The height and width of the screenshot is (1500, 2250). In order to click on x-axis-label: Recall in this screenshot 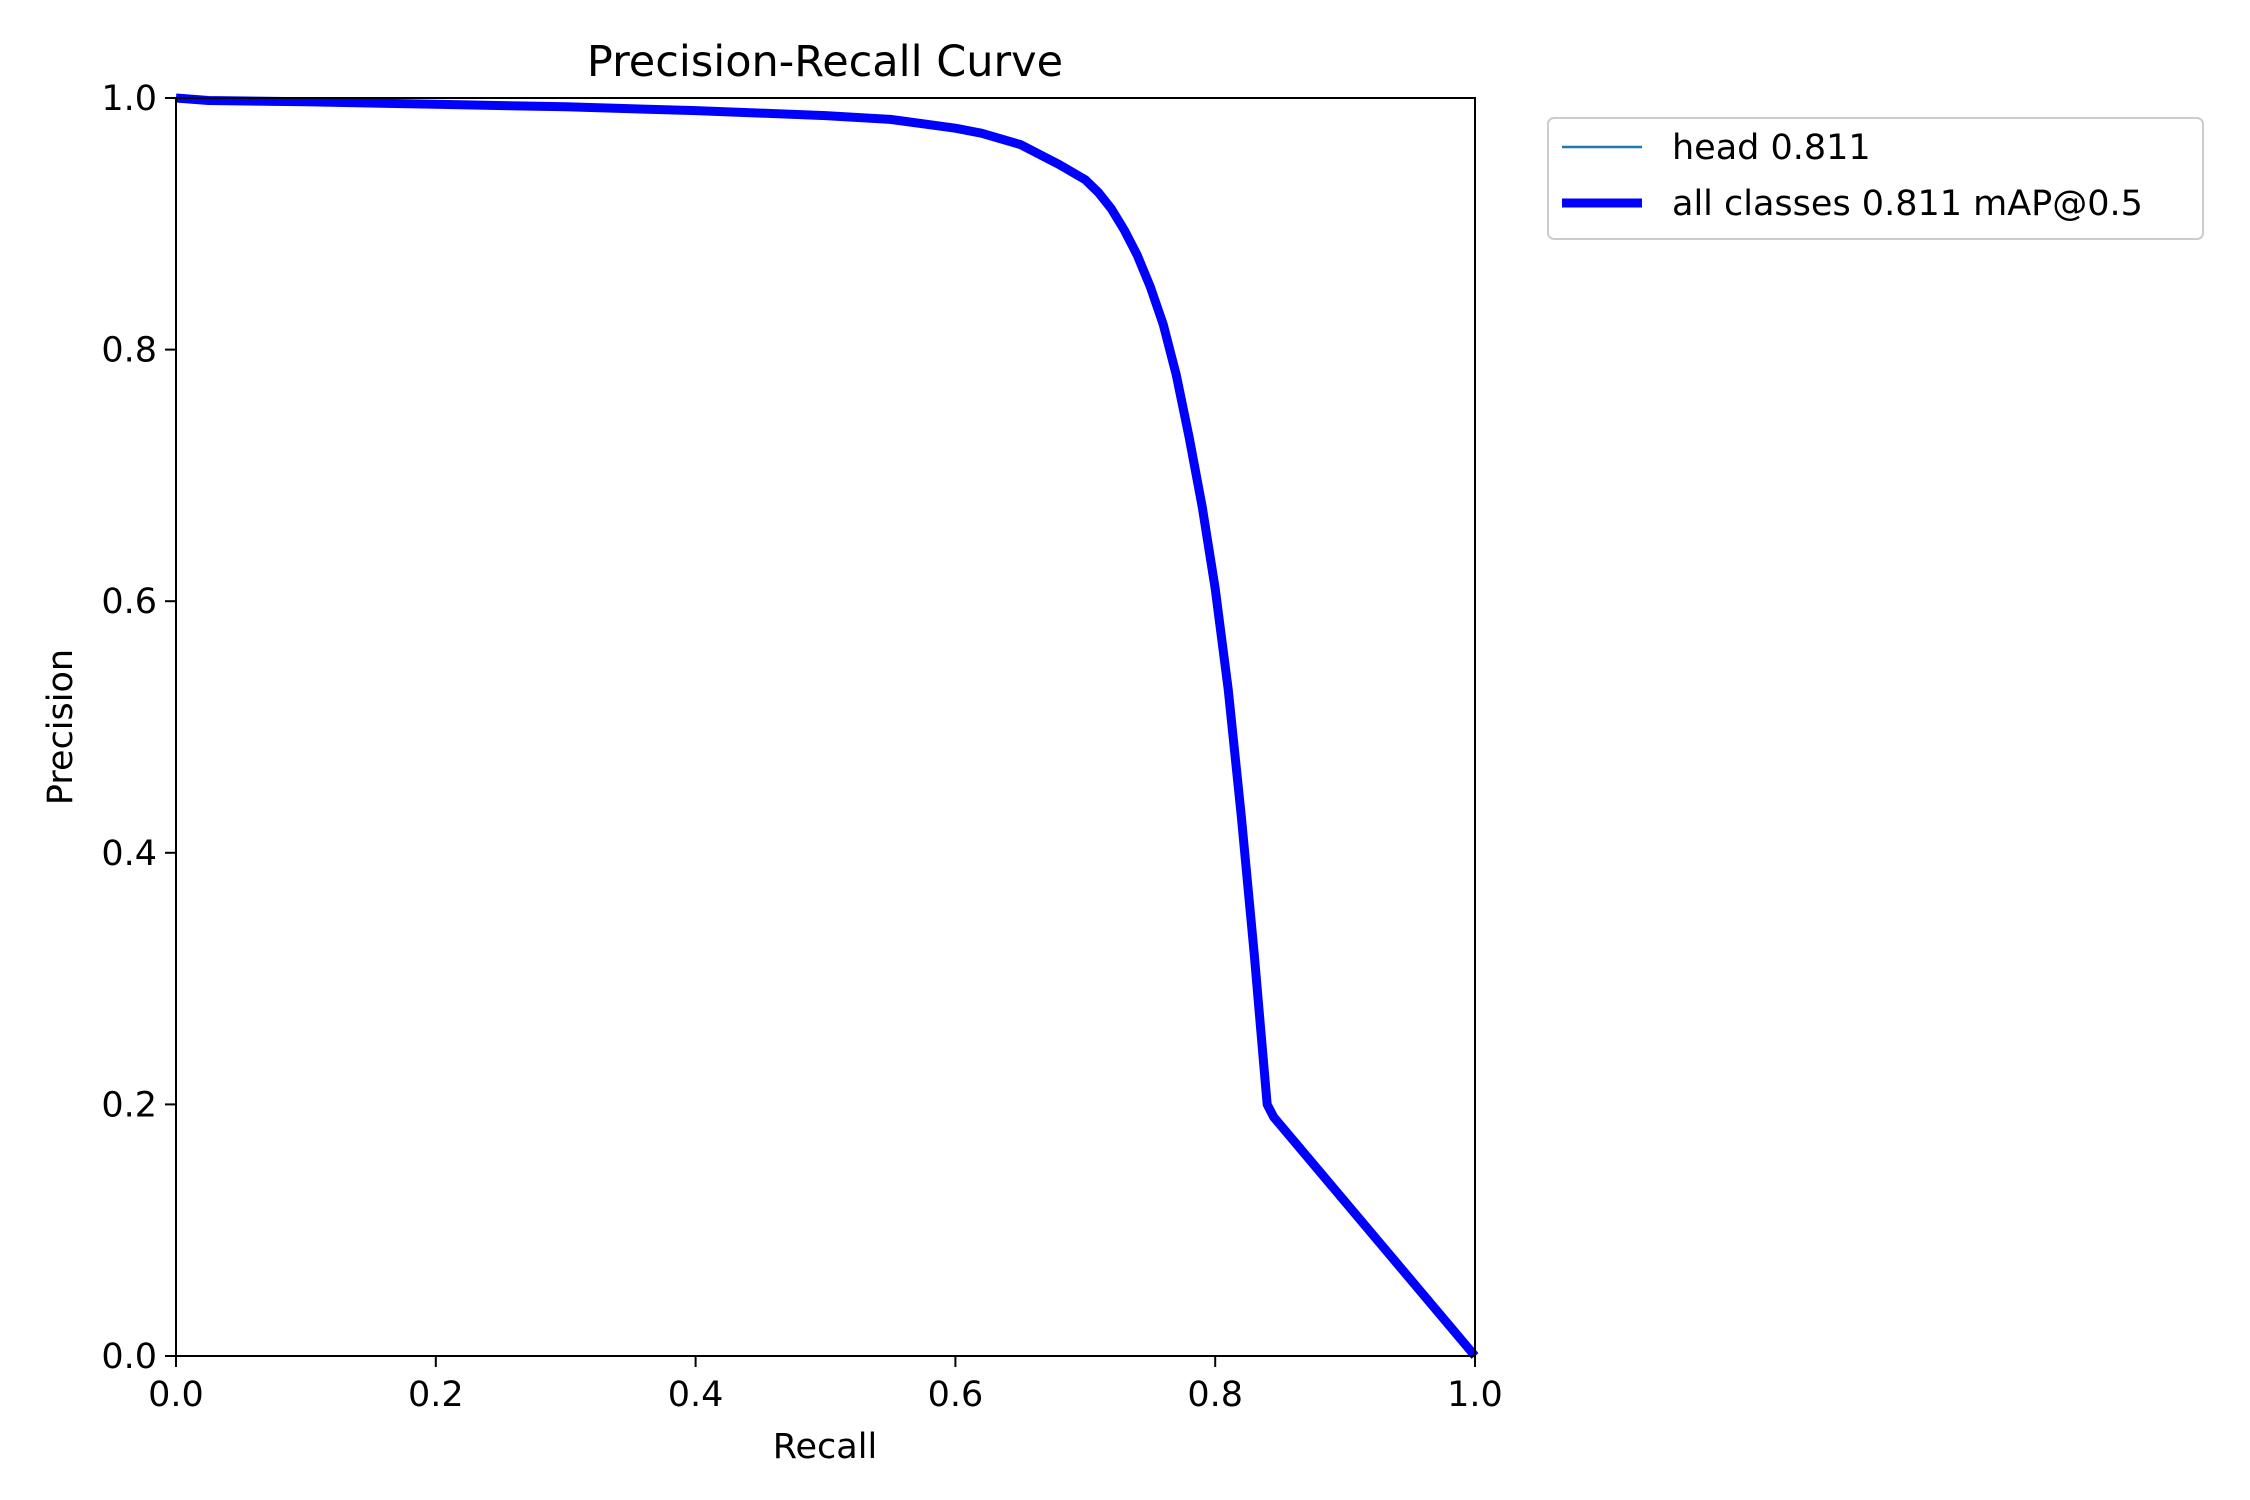, I will do `click(825, 1447)`.